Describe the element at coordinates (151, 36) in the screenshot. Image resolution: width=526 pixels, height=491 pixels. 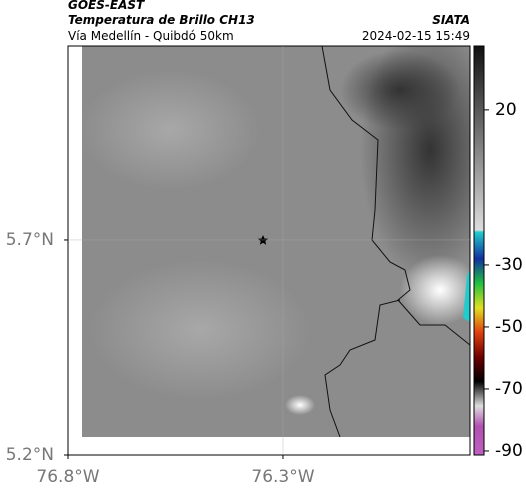
I see `region: Vía Medellín - Quibdó 50km` at that location.